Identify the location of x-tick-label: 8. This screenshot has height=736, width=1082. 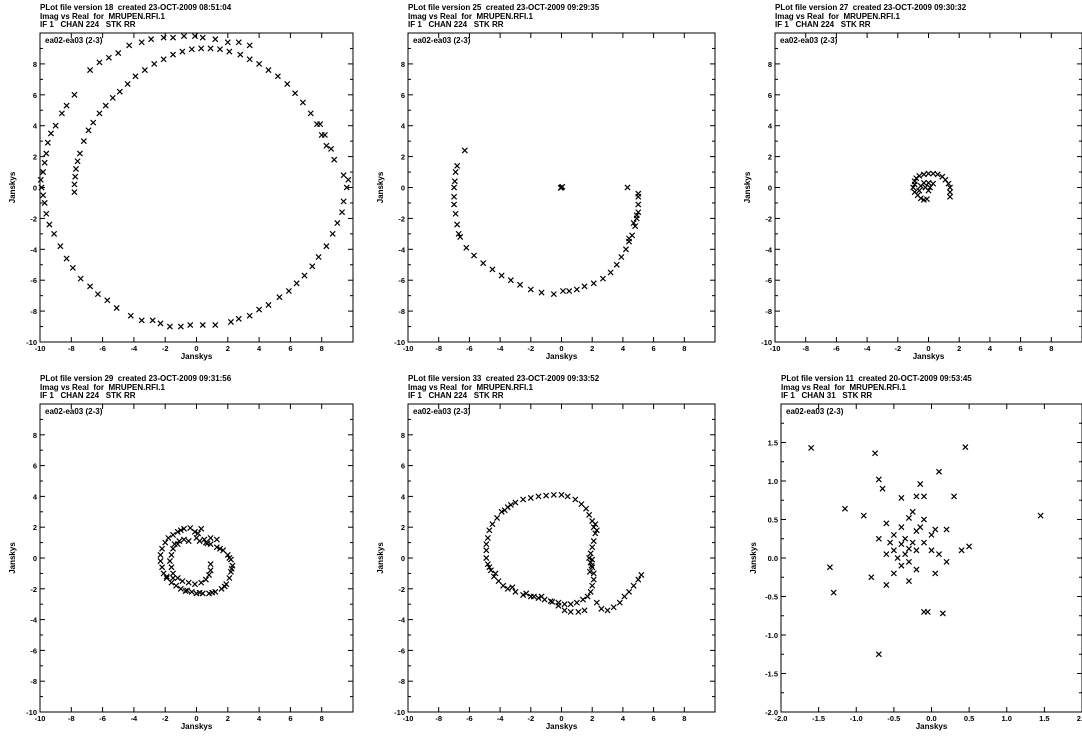
(322, 348).